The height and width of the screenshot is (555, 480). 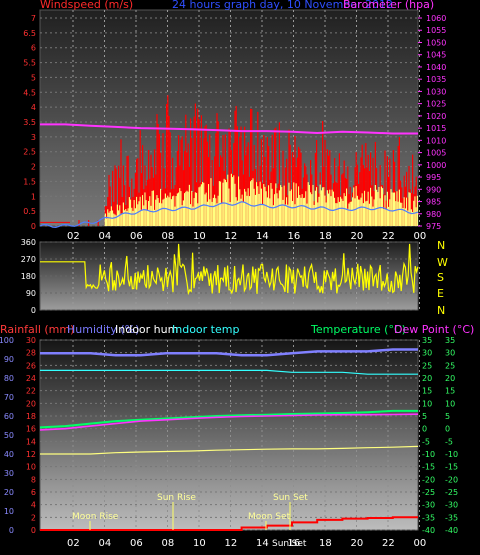 What do you see at coordinates (388, 543) in the screenshot?
I see `climate-x-tick-label: 22` at bounding box center [388, 543].